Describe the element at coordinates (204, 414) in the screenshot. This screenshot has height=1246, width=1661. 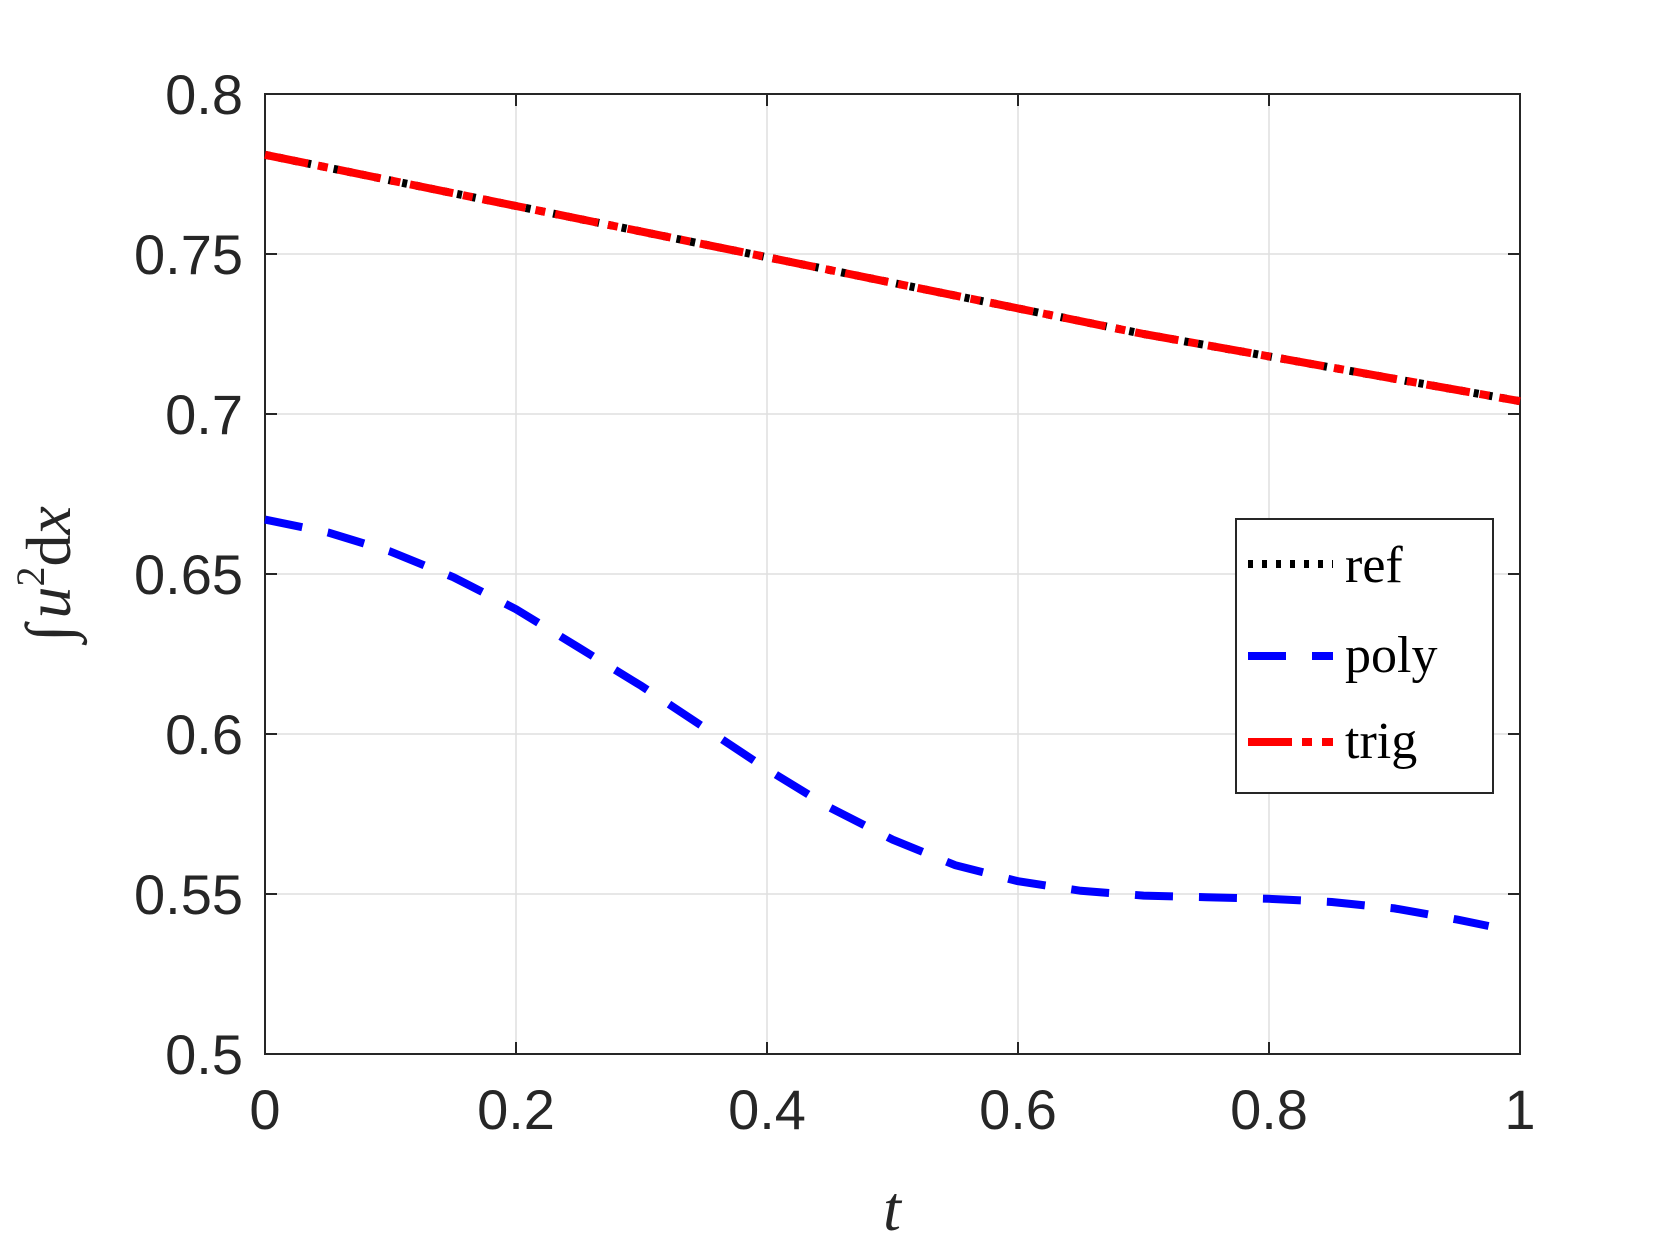
I see `y-tick-label: 0.7` at that location.